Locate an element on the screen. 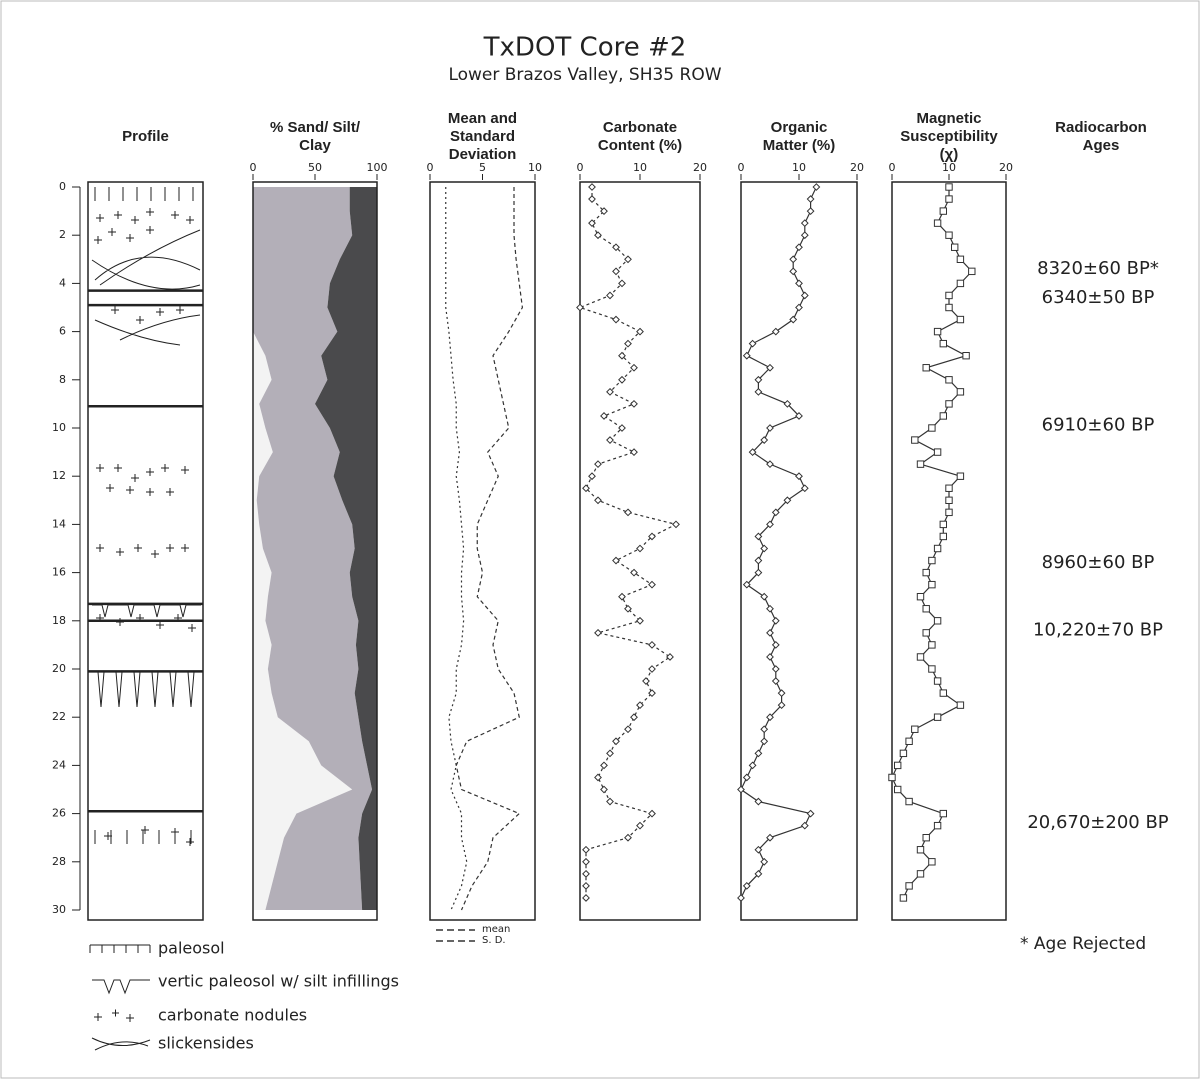  y-tick-label: 26 is located at coordinates (59, 813).